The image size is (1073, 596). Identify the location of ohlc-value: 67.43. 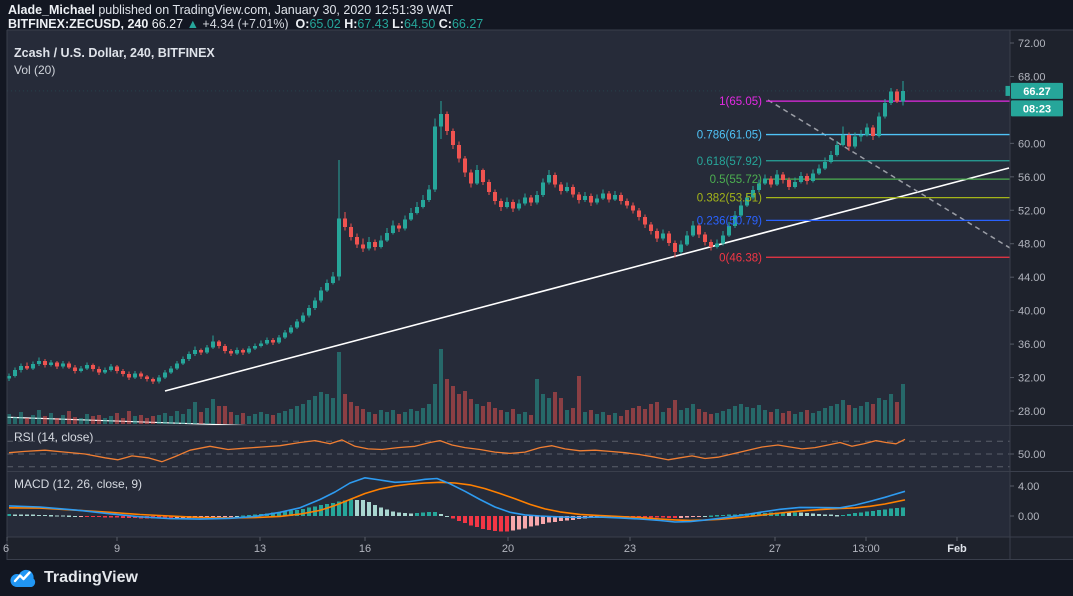
(375, 24).